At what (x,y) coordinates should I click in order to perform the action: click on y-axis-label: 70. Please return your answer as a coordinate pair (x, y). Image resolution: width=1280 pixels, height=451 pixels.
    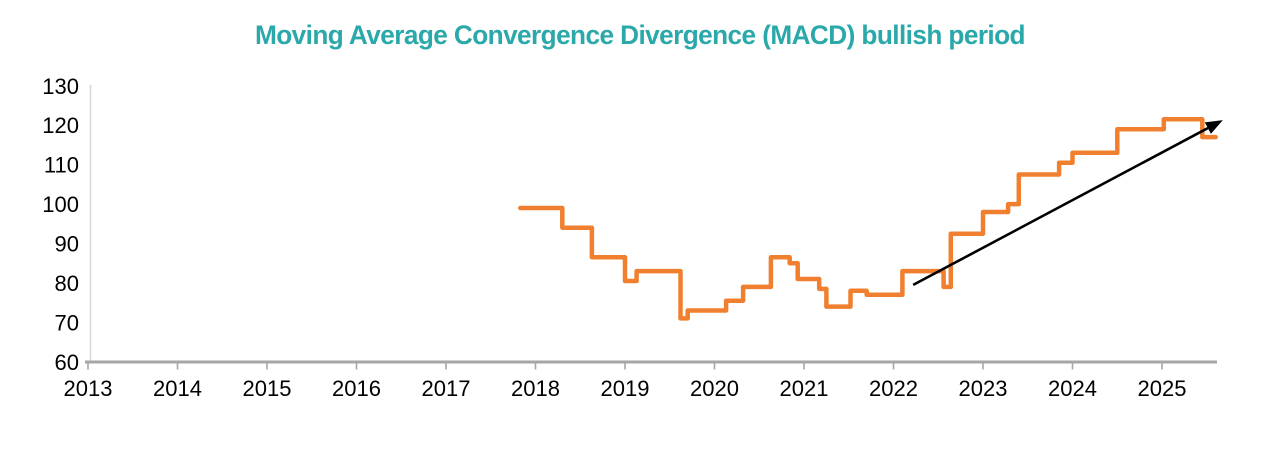
    Looking at the image, I should click on (67, 322).